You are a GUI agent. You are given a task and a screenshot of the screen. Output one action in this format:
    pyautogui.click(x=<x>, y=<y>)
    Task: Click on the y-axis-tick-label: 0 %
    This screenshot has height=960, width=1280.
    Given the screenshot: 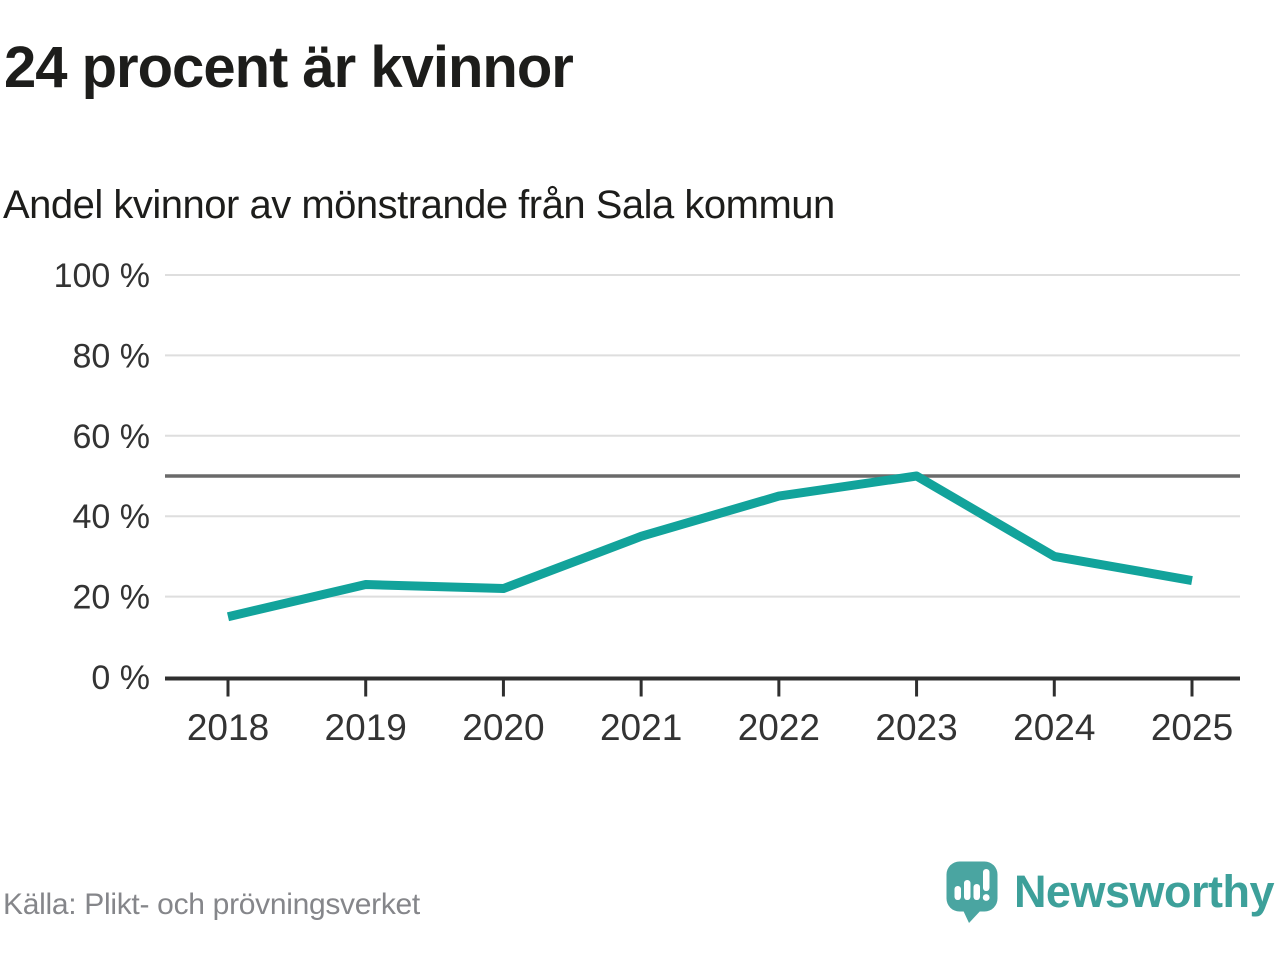 What is the action you would take?
    pyautogui.click(x=120, y=678)
    